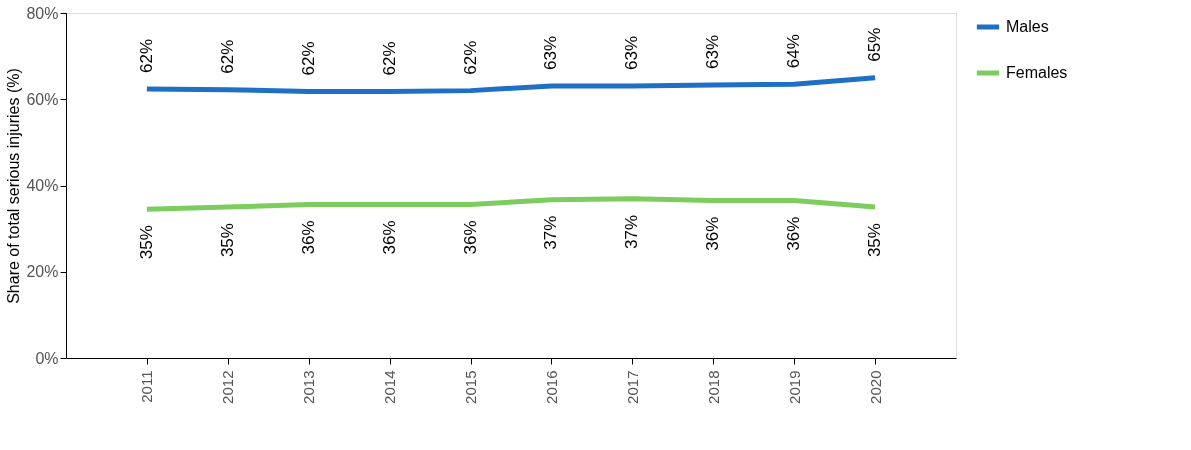  I want to click on y-tick-label: 20%, so click(42, 272).